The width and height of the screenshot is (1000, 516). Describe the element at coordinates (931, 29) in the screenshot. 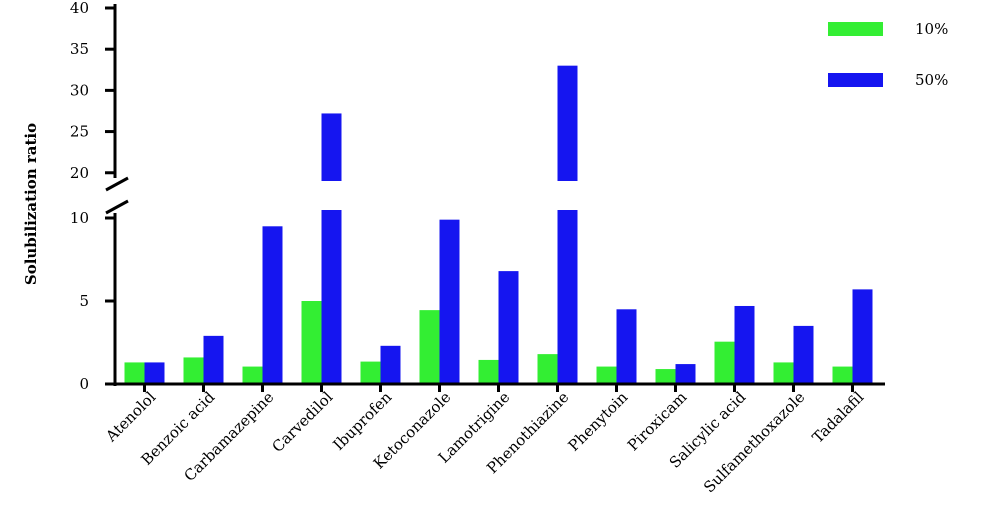

I see `legend-label: 10%` at that location.